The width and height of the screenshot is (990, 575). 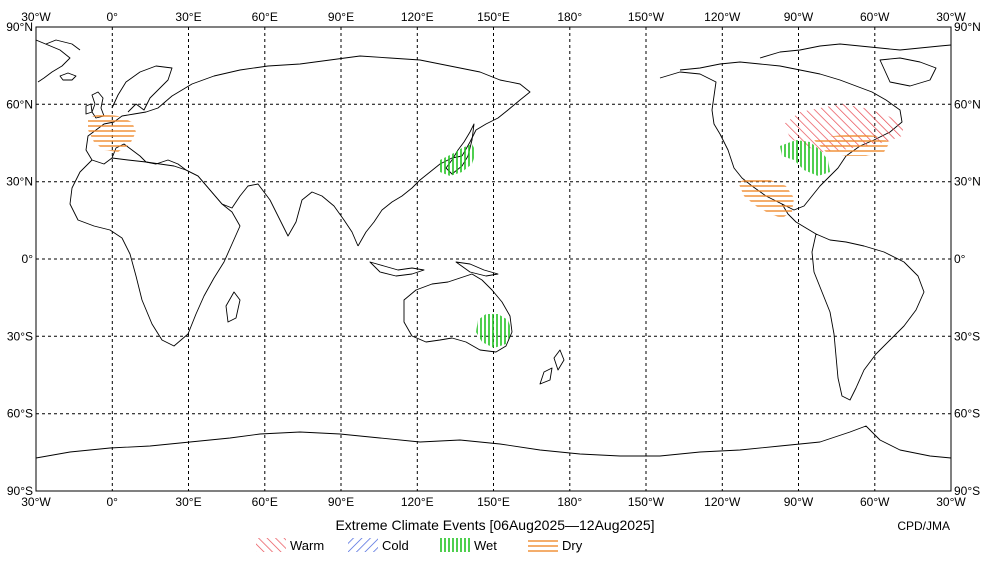 What do you see at coordinates (419, 545) in the screenshot?
I see `legend: Warm Cold Wet Dry` at bounding box center [419, 545].